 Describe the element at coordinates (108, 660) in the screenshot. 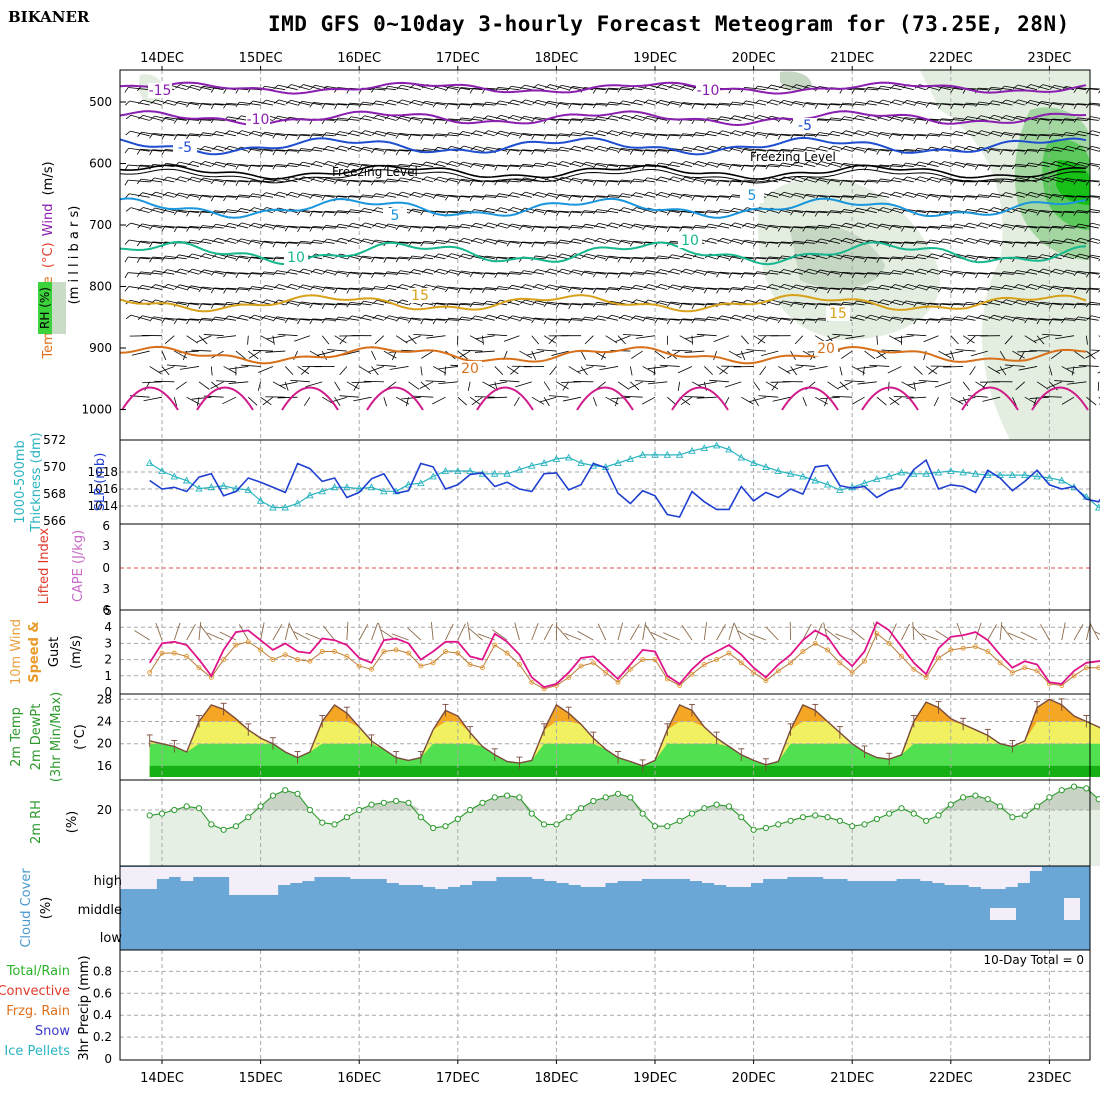

I see `wind-tick-label: 2` at that location.